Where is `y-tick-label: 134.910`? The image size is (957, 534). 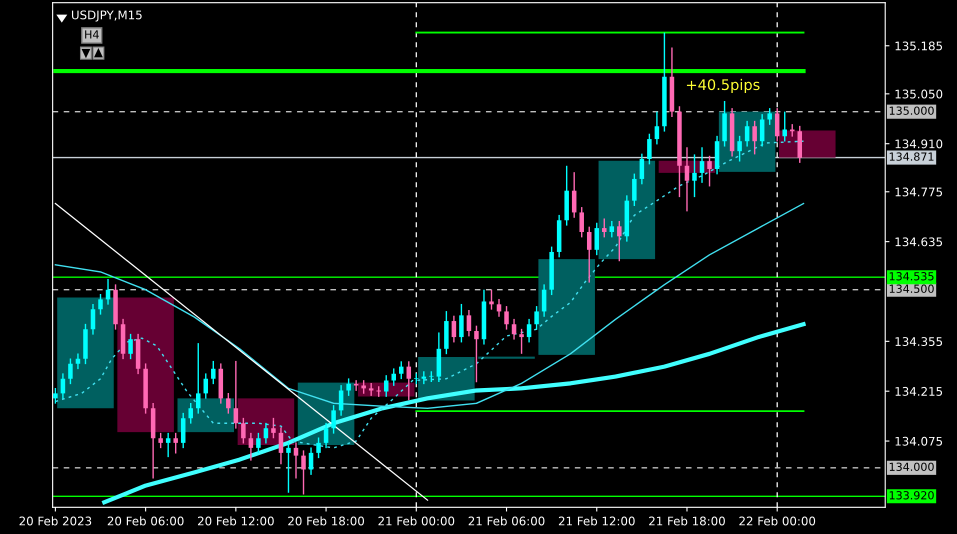 y-tick-label: 134.910 is located at coordinates (919, 143).